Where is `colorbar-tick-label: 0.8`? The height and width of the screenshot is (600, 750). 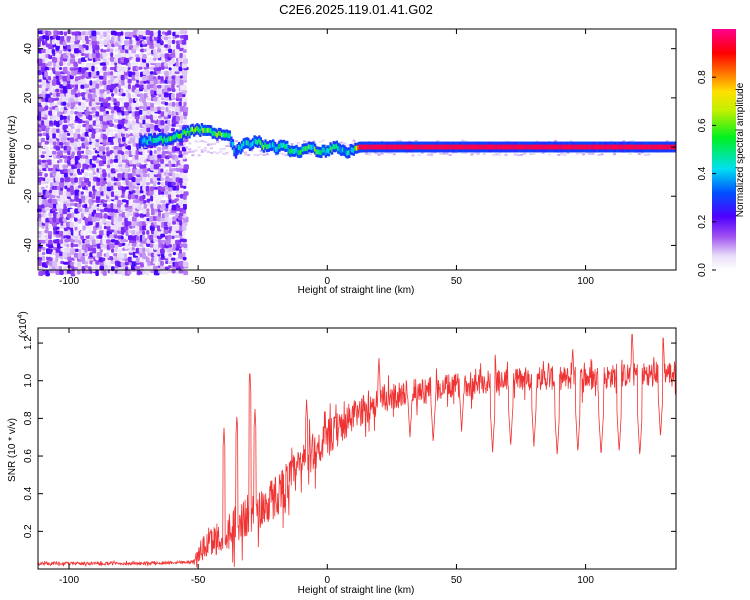 colorbar-tick-label: 0.8 is located at coordinates (702, 77).